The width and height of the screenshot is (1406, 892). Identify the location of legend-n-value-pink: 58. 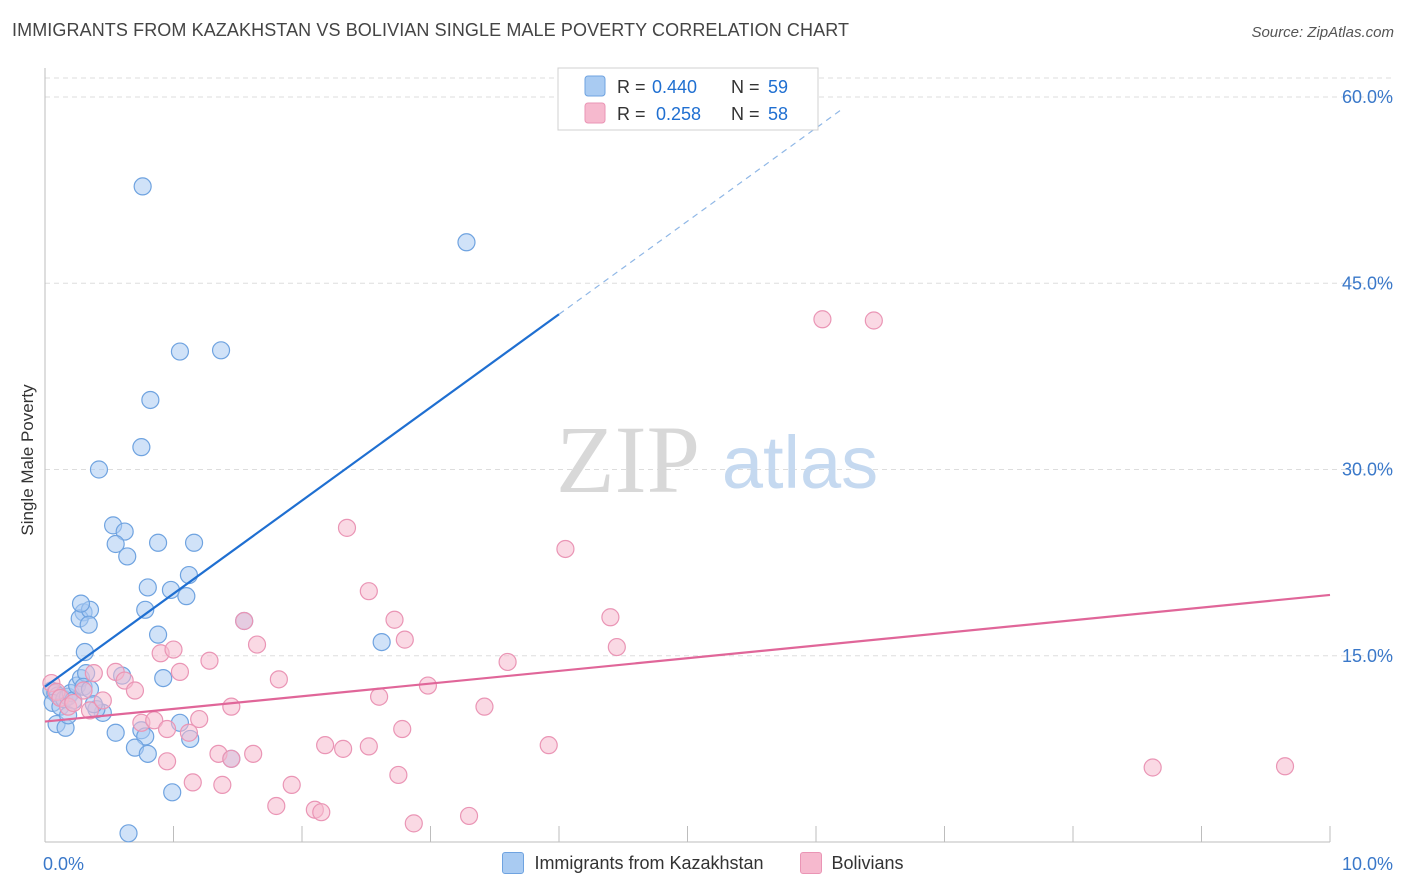
(778, 114).